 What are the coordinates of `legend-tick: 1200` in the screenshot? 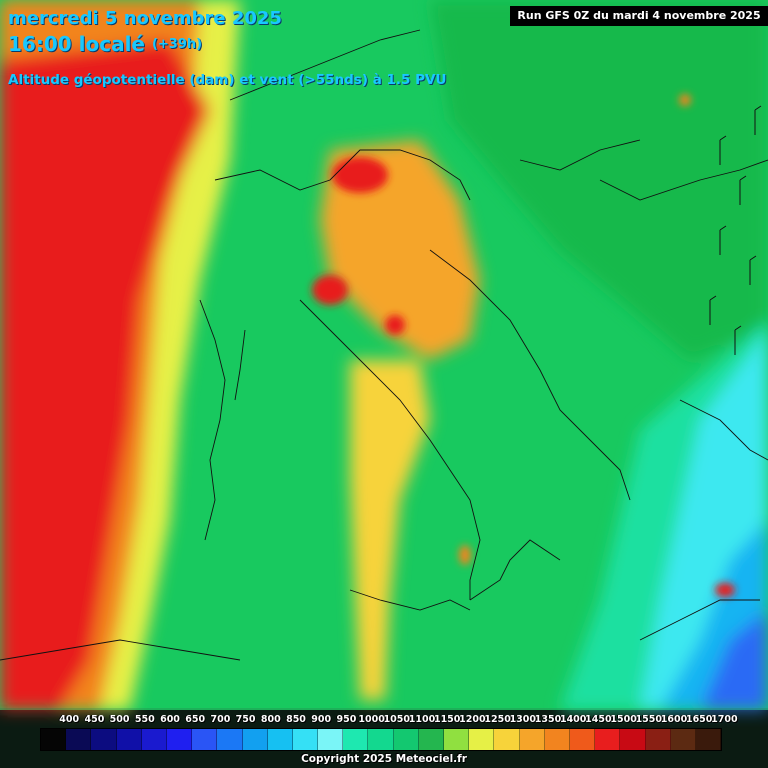 It's located at (472, 719).